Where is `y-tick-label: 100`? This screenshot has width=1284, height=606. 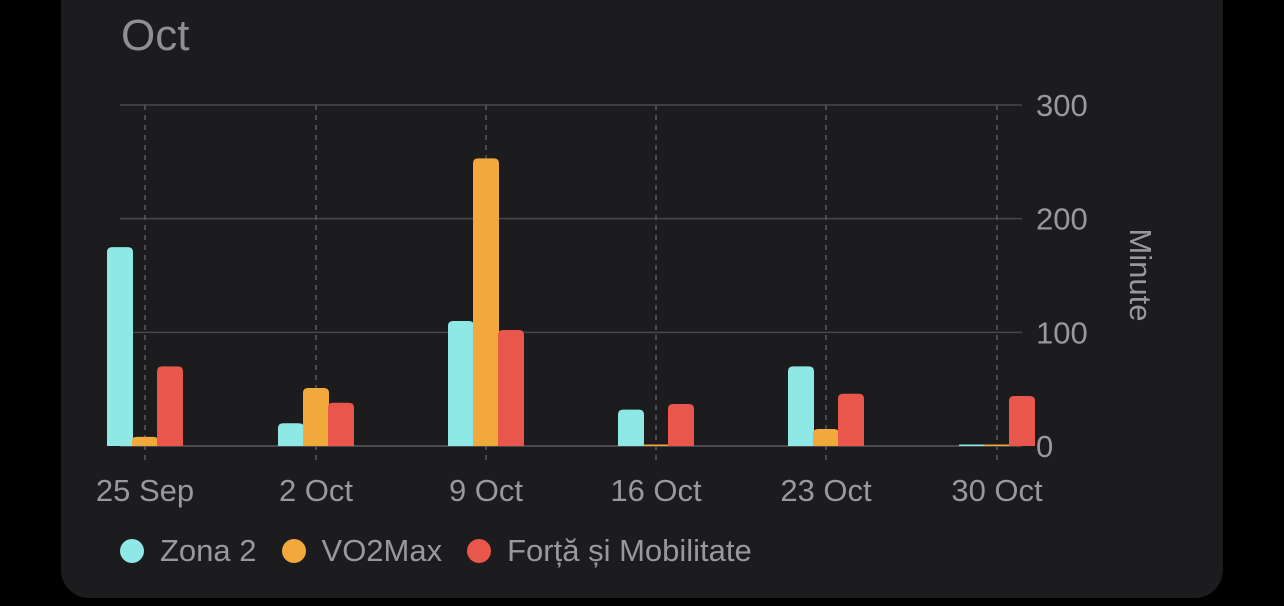 y-tick-label: 100 is located at coordinates (1062, 332).